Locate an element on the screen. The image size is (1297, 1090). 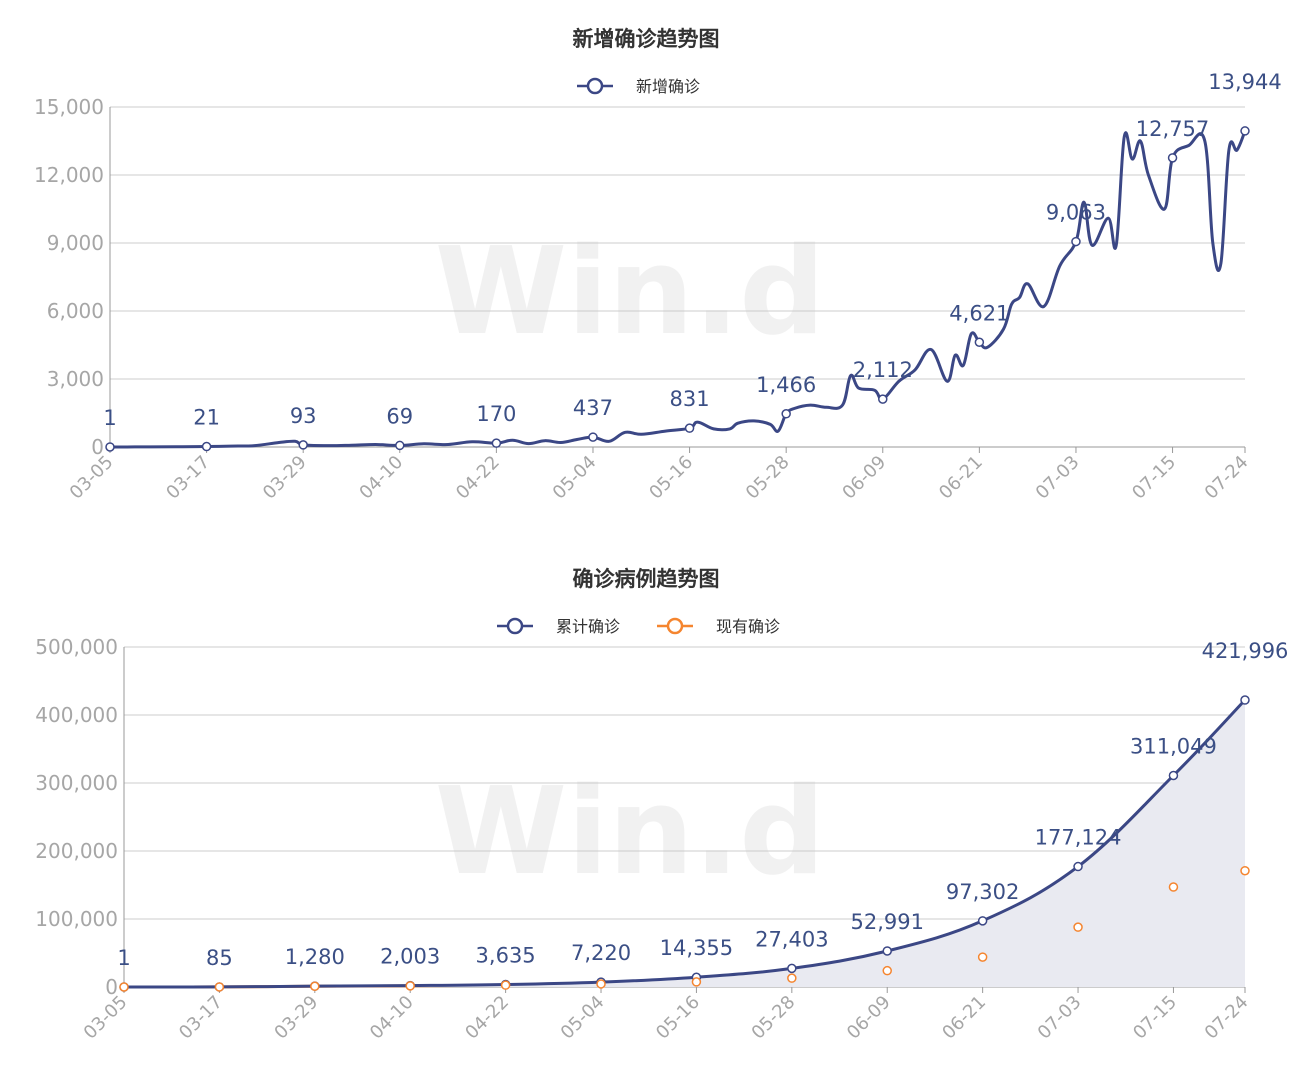
data-label: 2,112 is located at coordinates (883, 370).